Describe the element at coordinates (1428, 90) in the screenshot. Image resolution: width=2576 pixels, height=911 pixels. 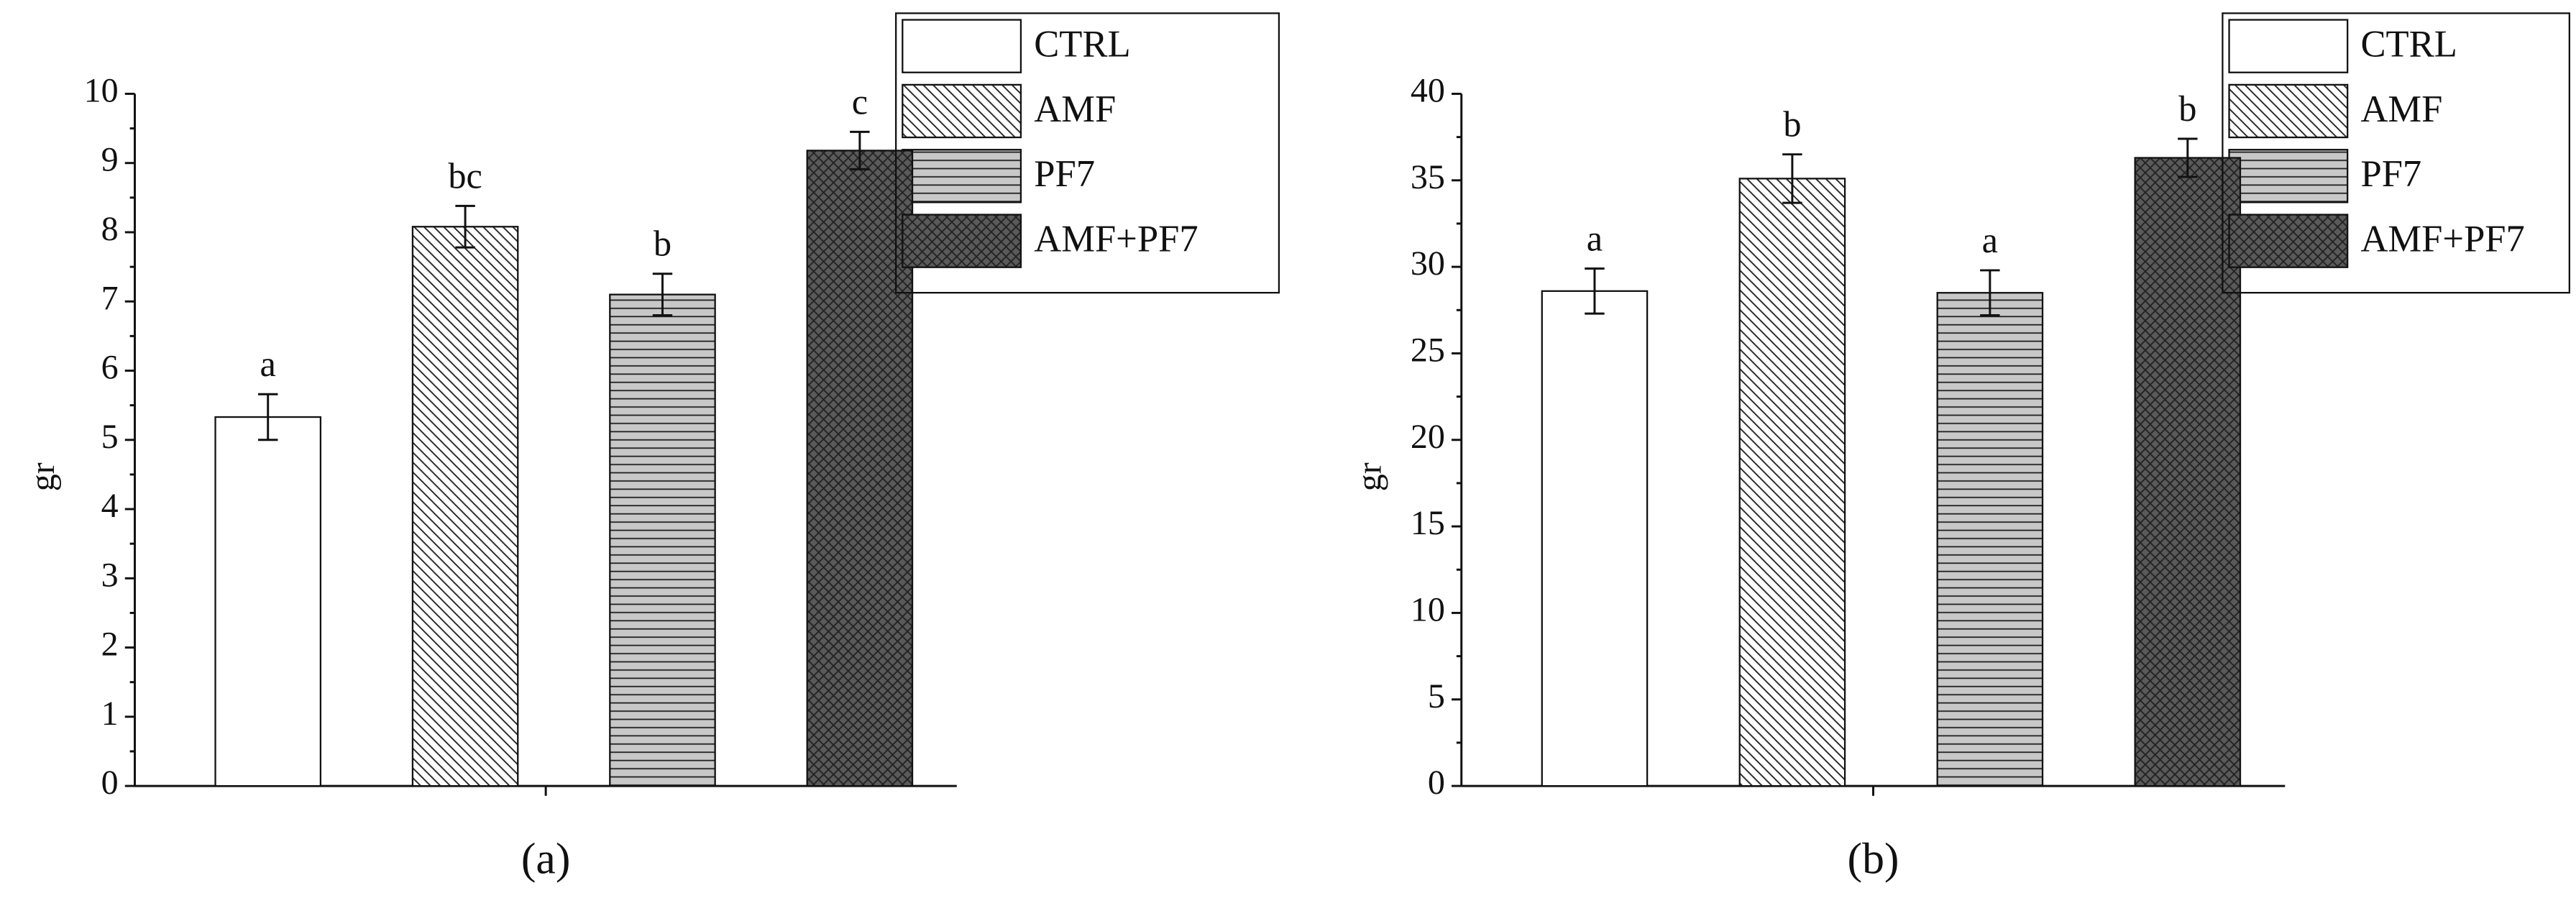
I see `y-tick-label: 40` at that location.